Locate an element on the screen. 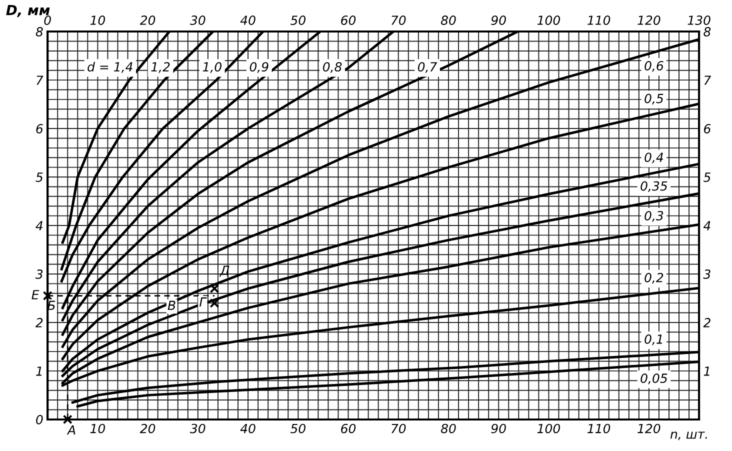  x2-tick-label: 80 is located at coordinates (448, 20).